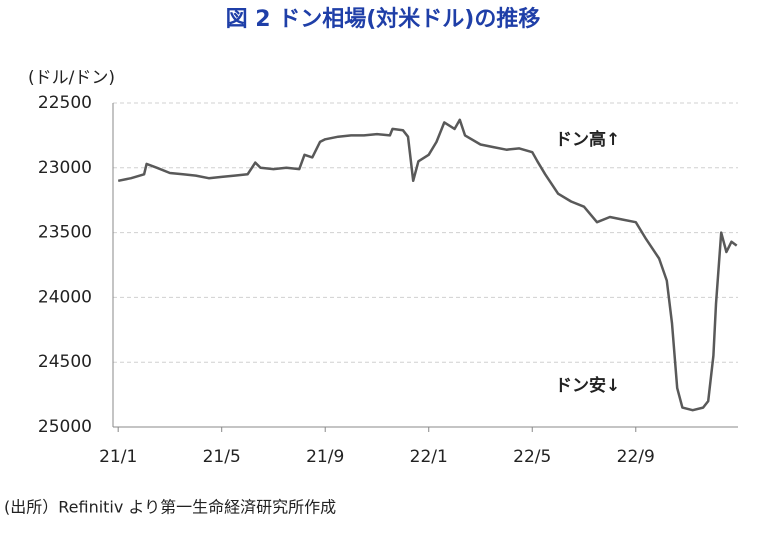 The height and width of the screenshot is (536, 766). I want to click on x-tick-label: 22/1, so click(429, 457).